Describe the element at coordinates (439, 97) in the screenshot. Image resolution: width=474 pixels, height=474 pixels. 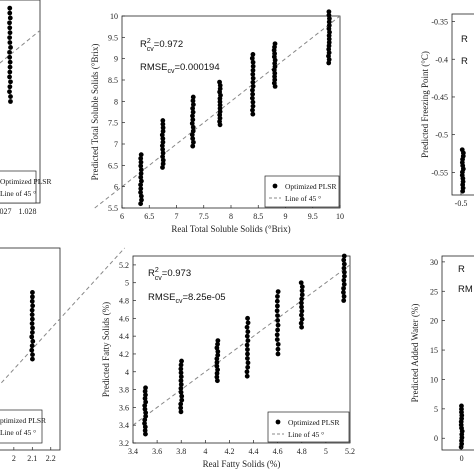
I see `y-tick-label: -0.45` at that location.